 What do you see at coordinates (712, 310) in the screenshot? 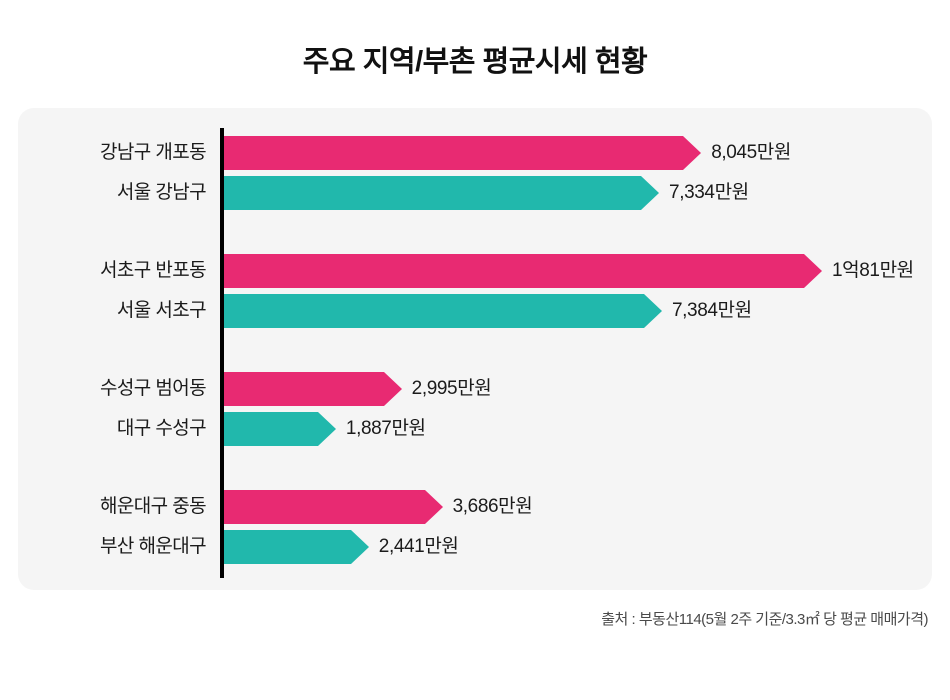
I see `bar-value-label: 7,384만원` at bounding box center [712, 310].